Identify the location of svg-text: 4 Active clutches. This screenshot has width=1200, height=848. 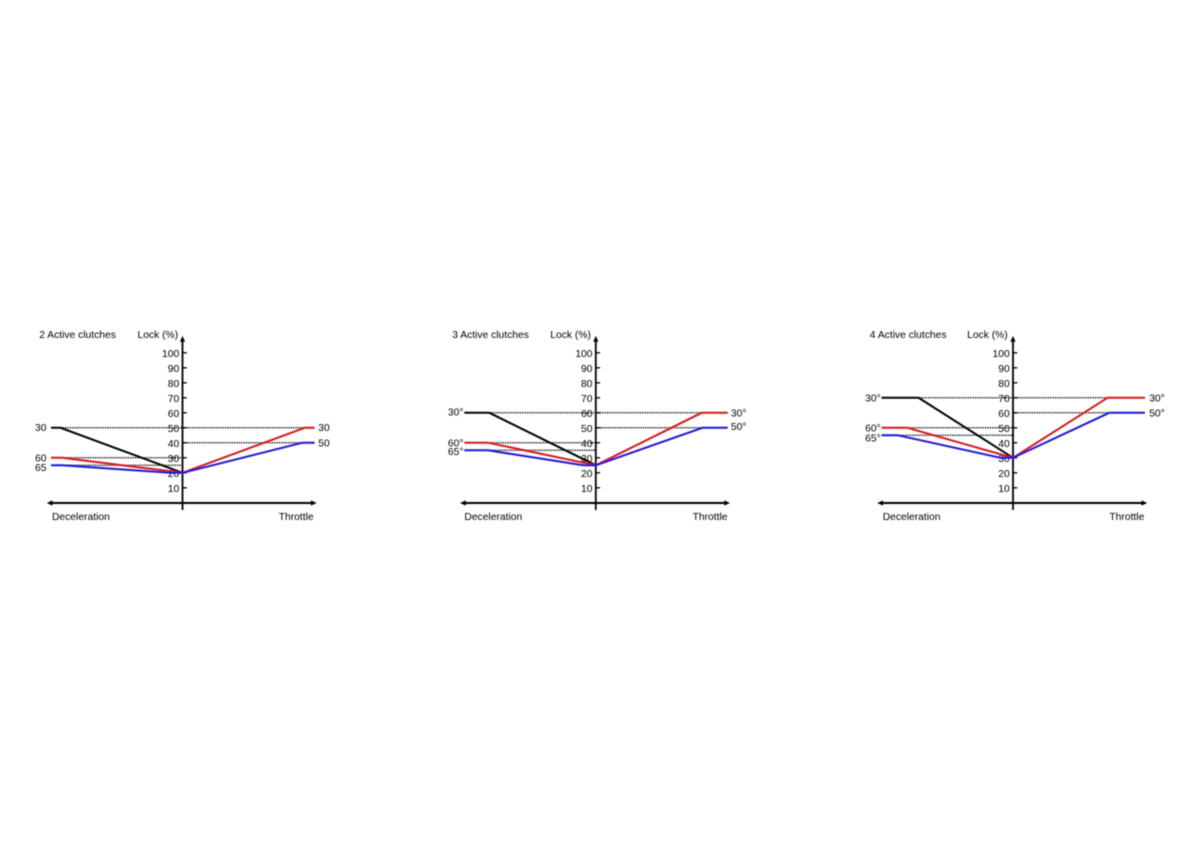
(908, 335).